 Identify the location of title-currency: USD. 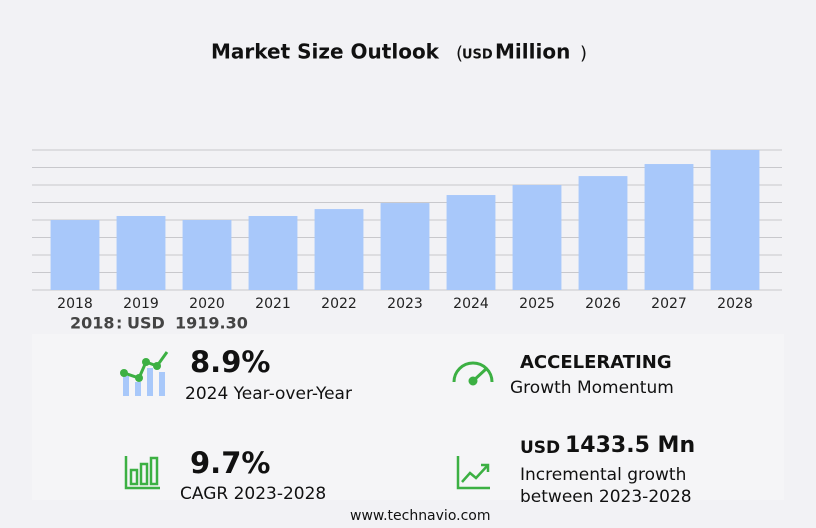
(477, 55).